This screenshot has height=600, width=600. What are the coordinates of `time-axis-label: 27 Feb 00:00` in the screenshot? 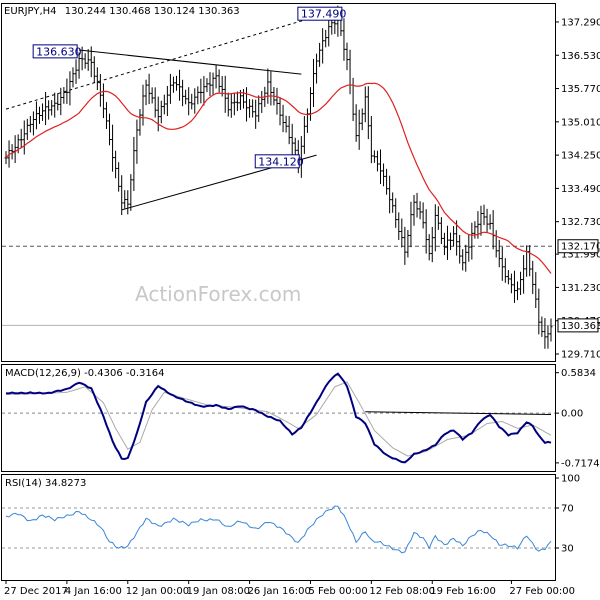 It's located at (542, 591).